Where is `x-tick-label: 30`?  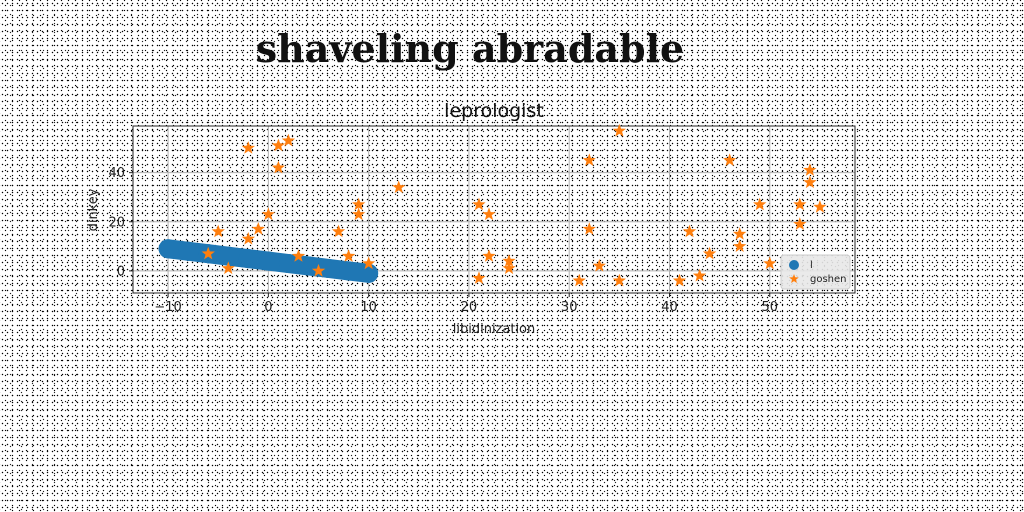
x-tick-label: 30 is located at coordinates (569, 307).